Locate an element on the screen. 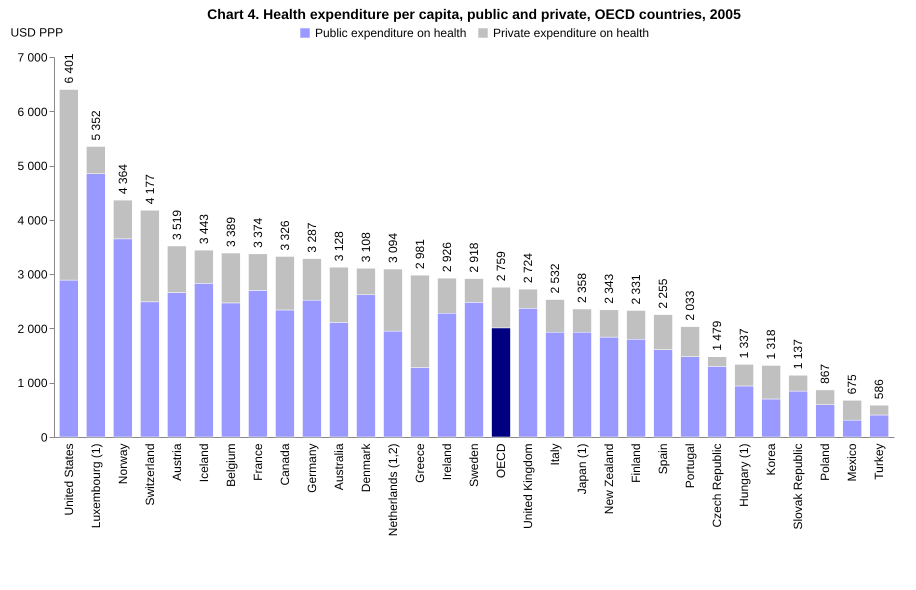 The image size is (916, 590). x-tick-label: Mexico is located at coordinates (852, 462).